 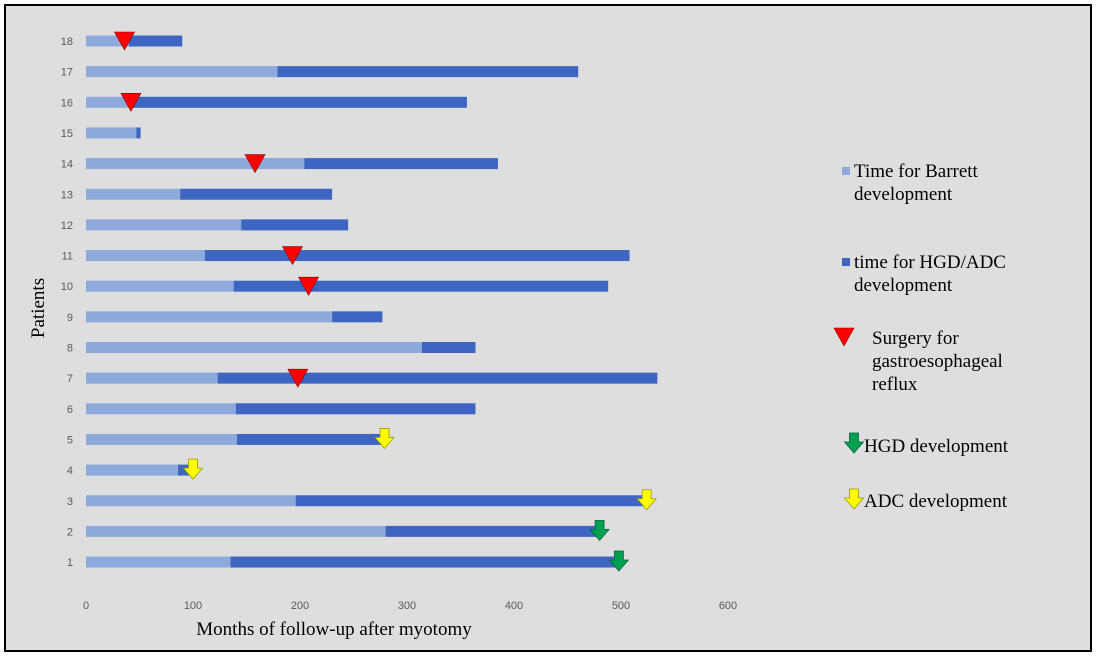 I want to click on legend-swatch-adc, so click(x=854, y=499).